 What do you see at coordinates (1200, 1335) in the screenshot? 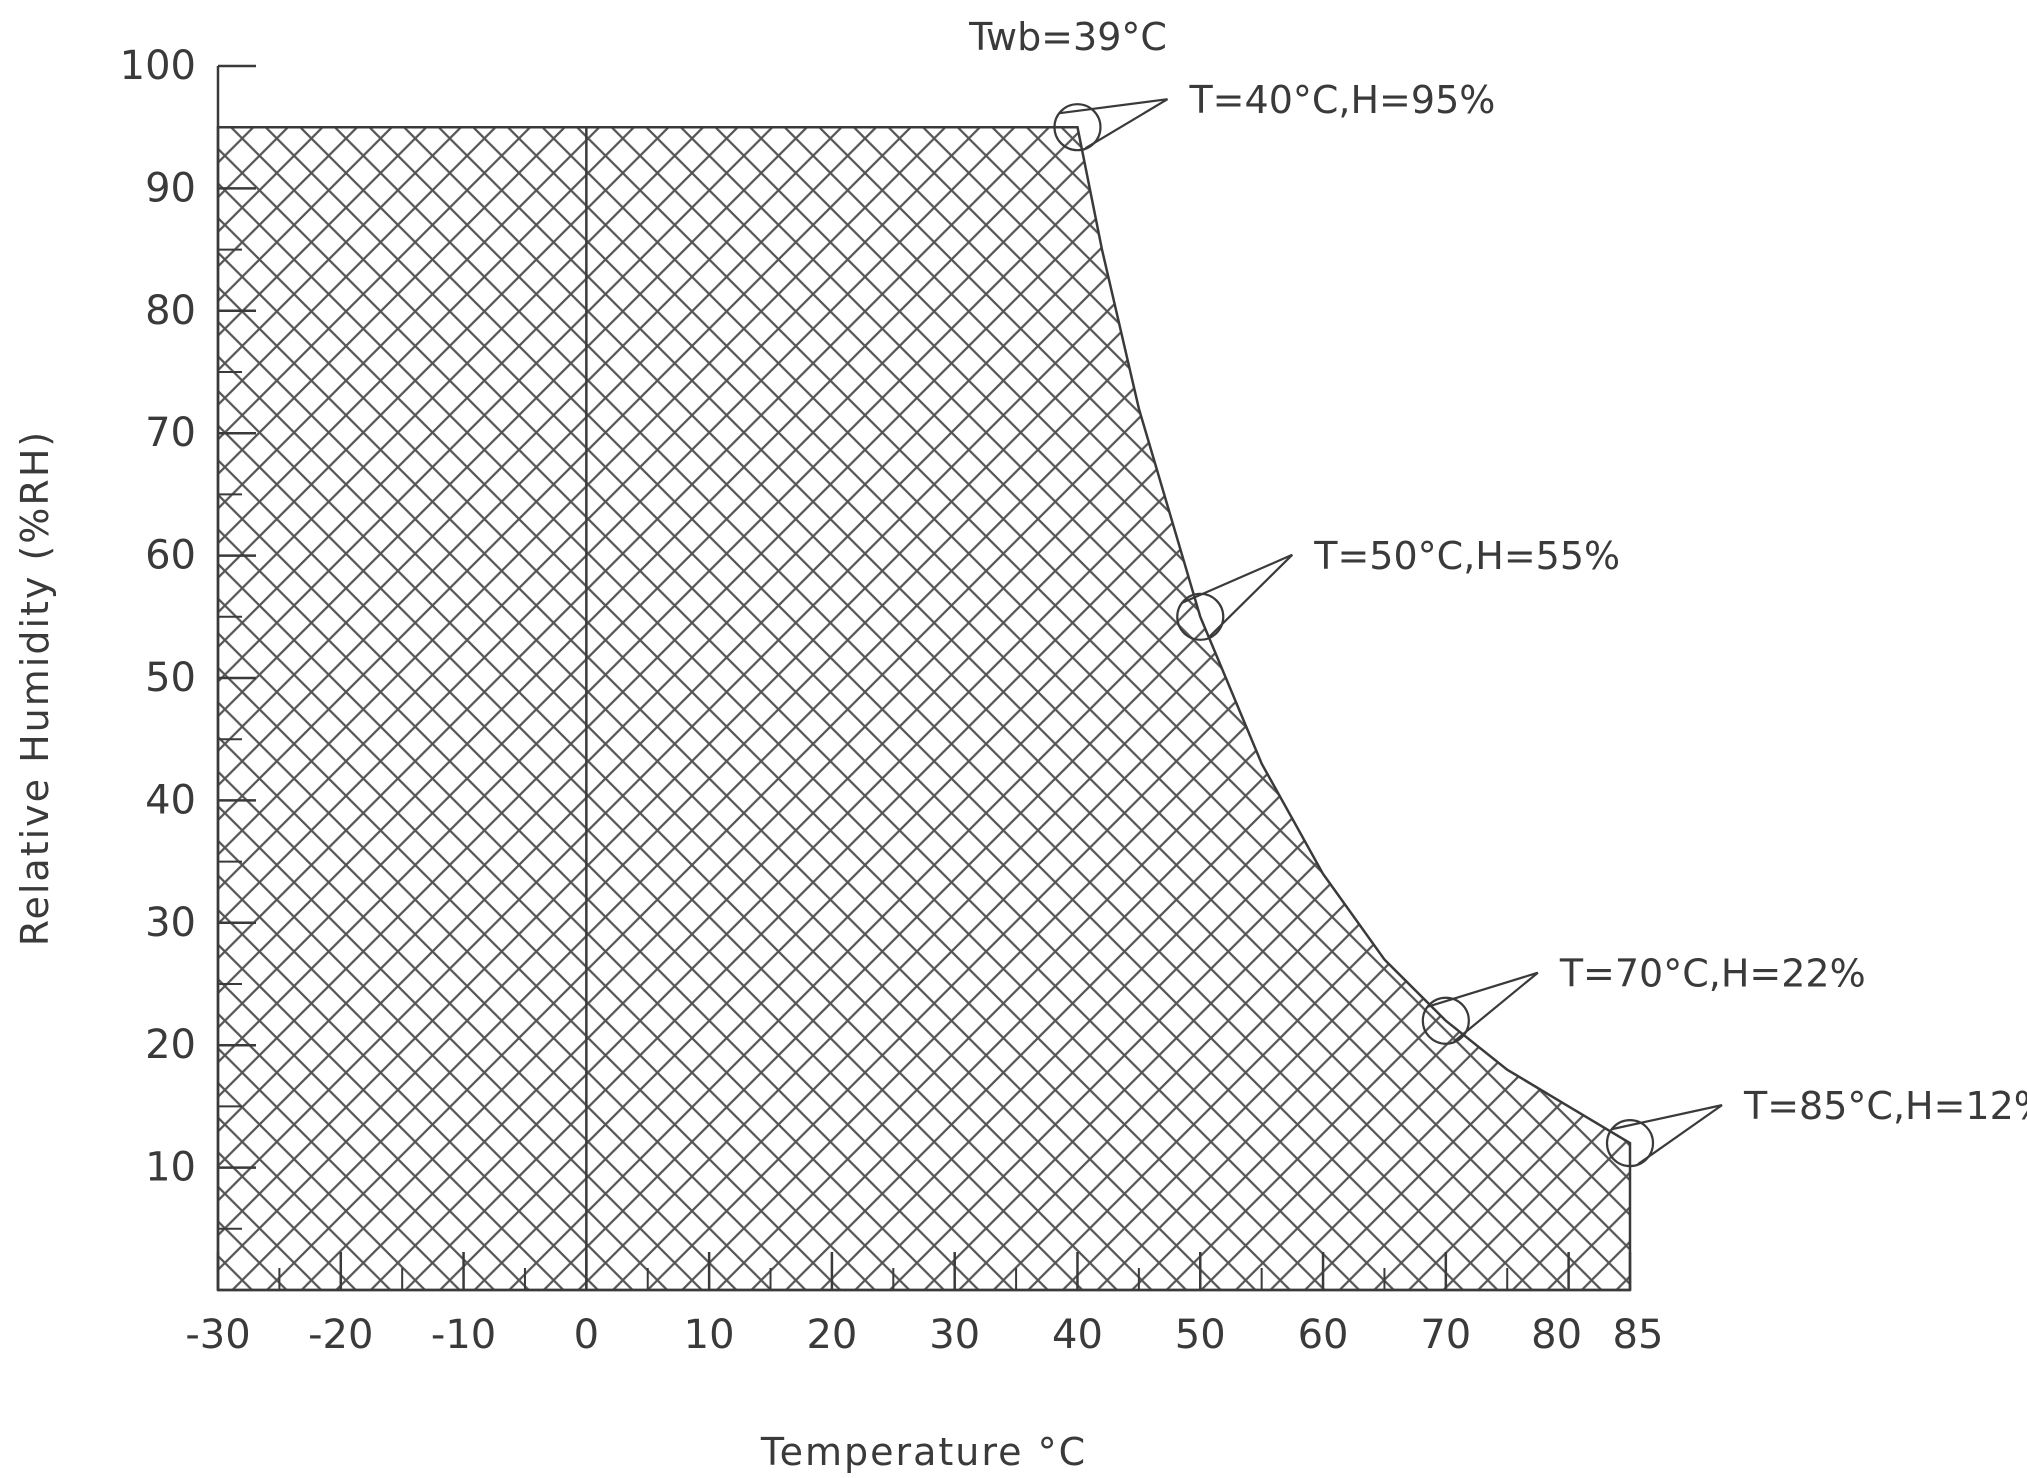
I see `x-tick-label: 50` at bounding box center [1200, 1335].